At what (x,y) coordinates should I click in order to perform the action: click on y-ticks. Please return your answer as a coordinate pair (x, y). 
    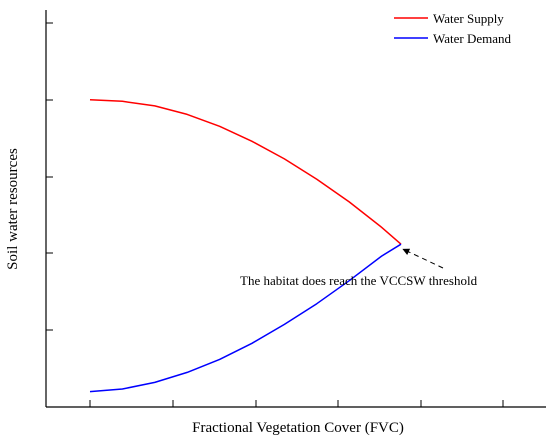
    Looking at the image, I should click on (49, 176).